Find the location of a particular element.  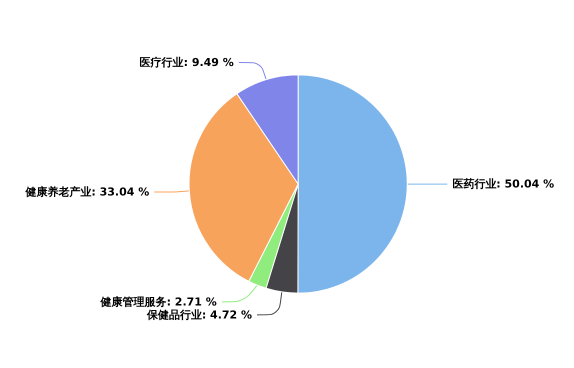

slice-label: 健康养老产业: 33.04 % is located at coordinates (87, 192).